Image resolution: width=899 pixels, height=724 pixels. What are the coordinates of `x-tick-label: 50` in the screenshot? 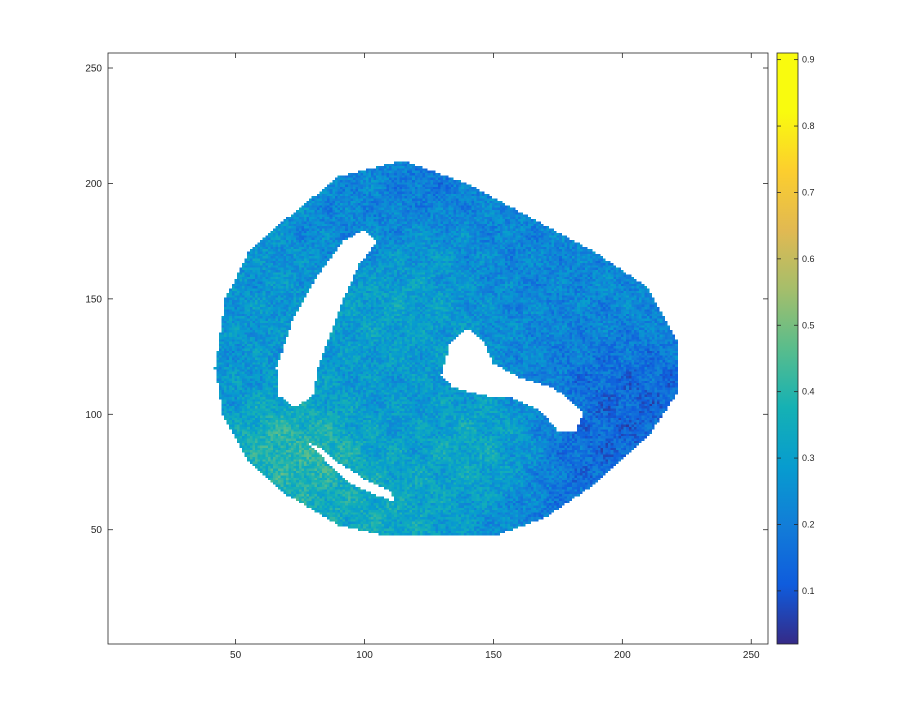 It's located at (236, 655).